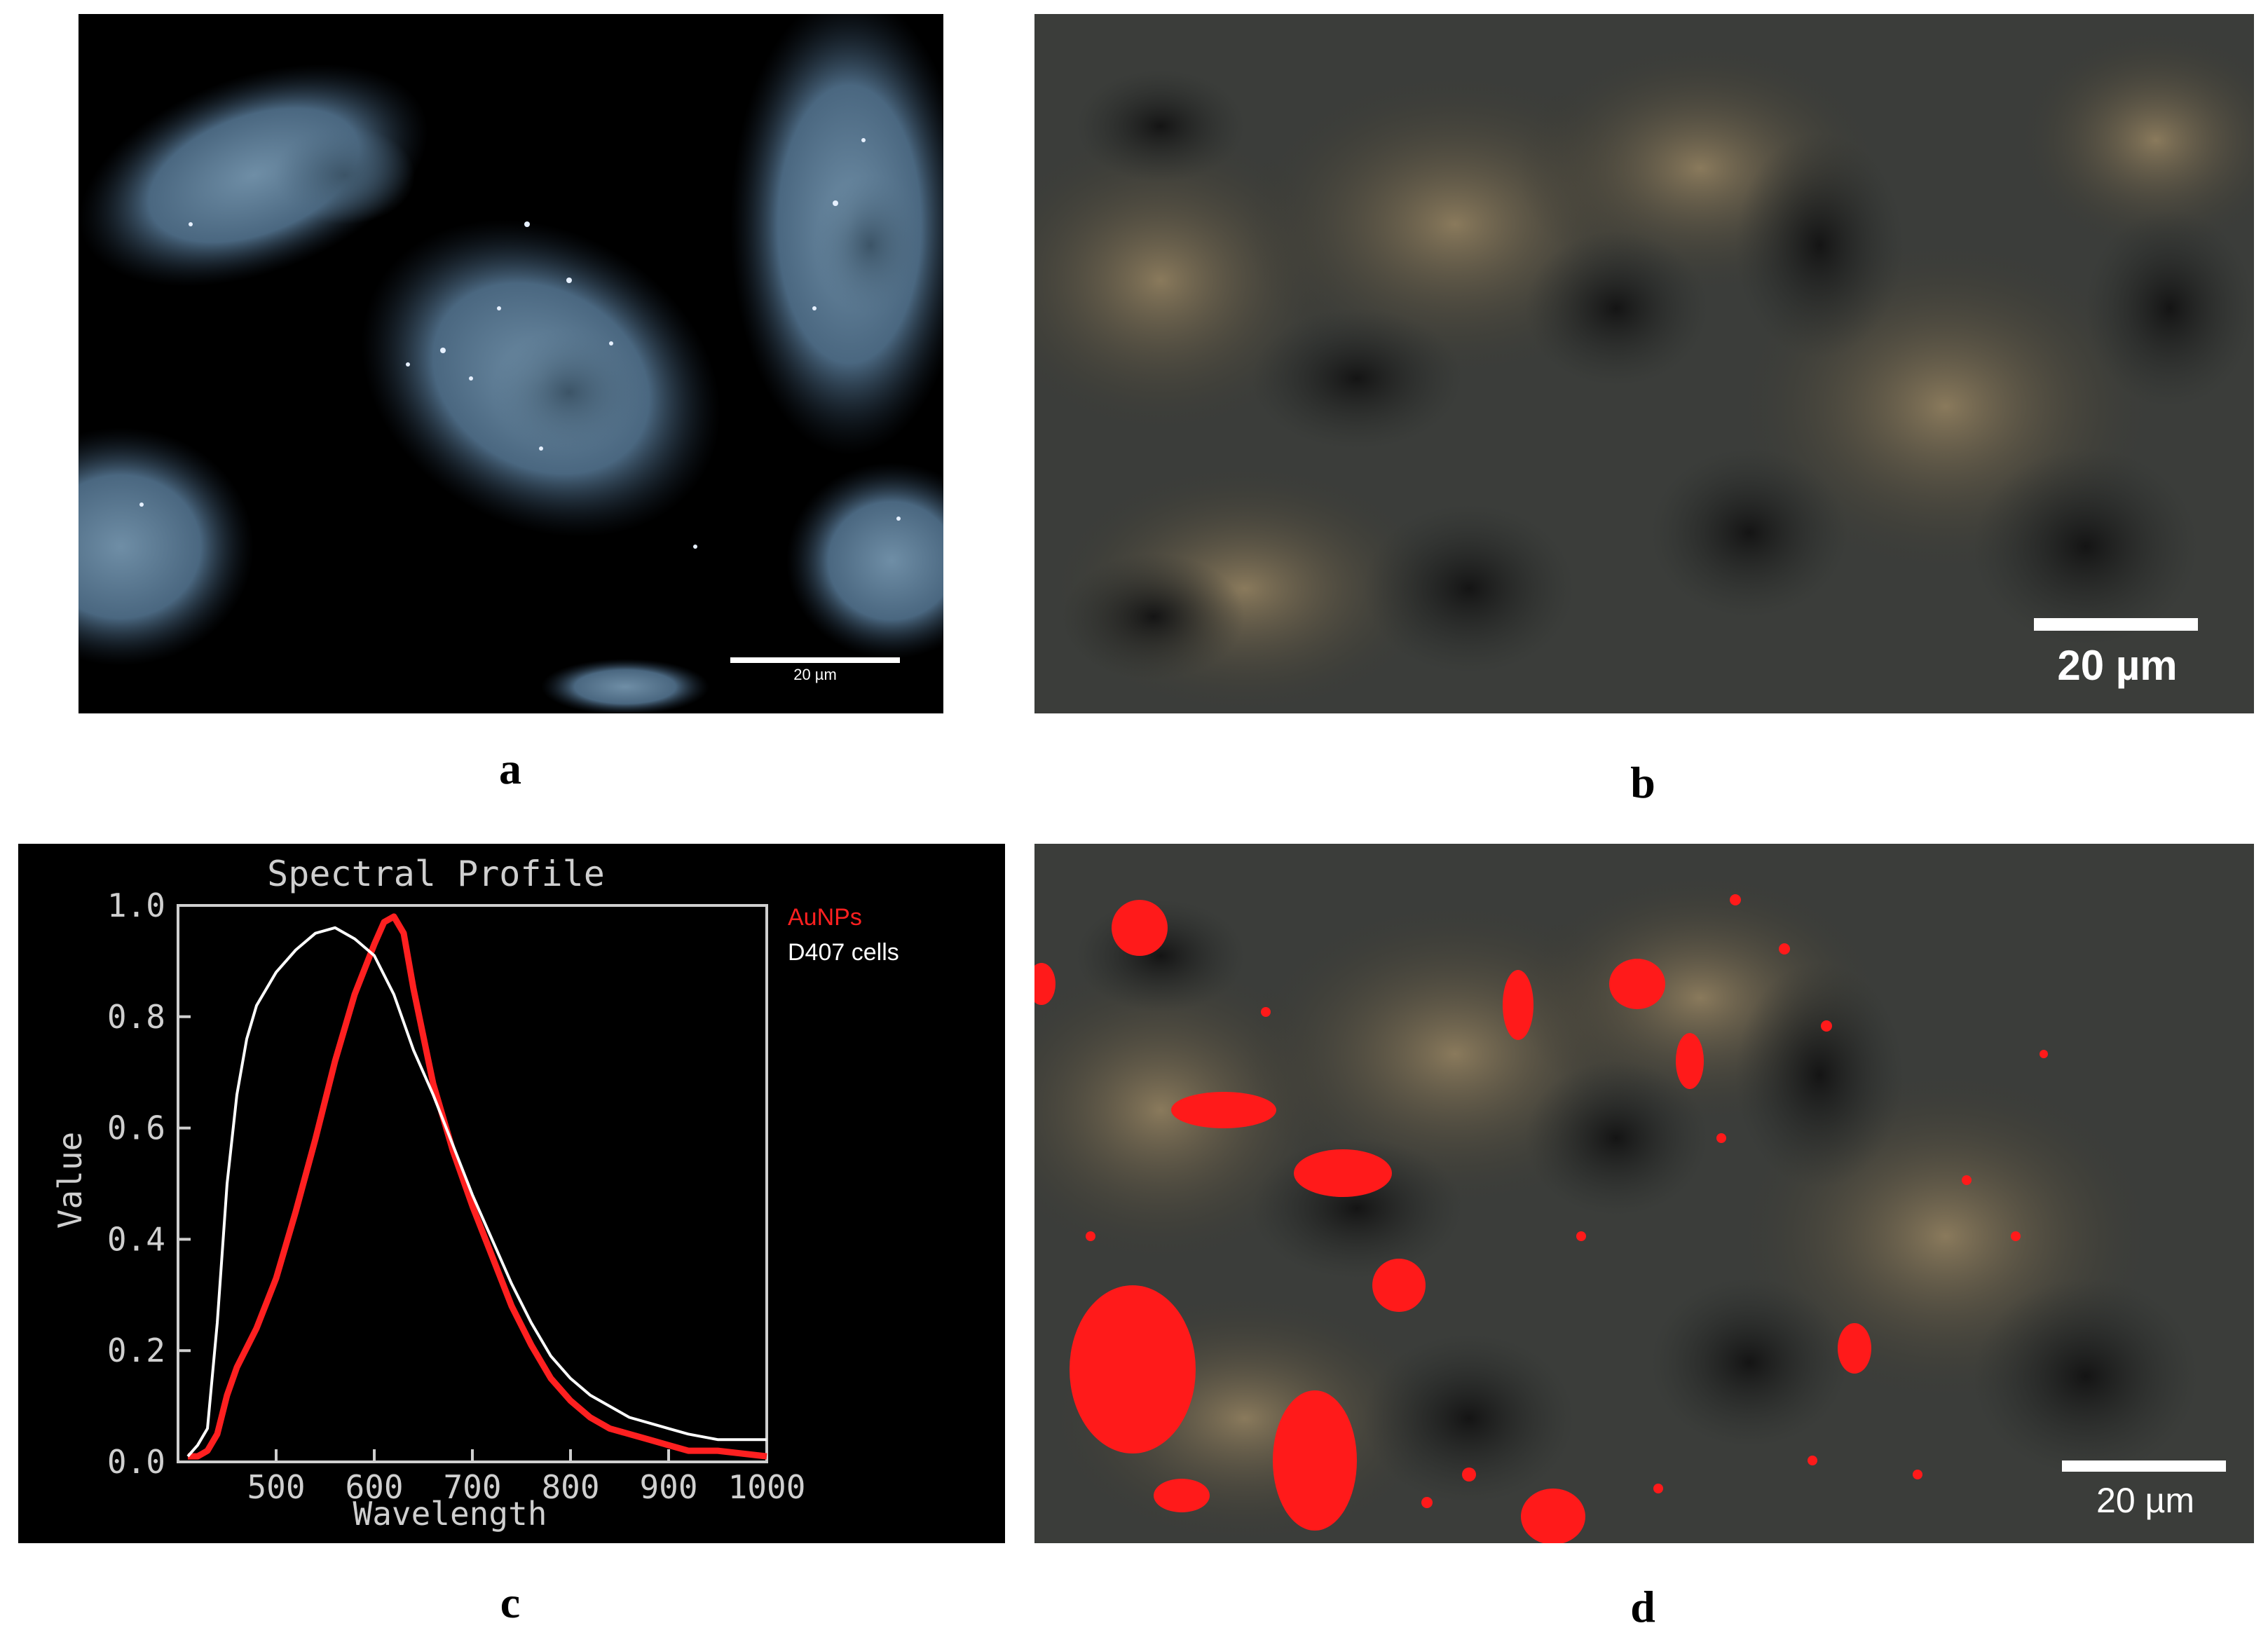 Image resolution: width=2268 pixels, height=1649 pixels. I want to click on y-axis-label: Value, so click(70, 1181).